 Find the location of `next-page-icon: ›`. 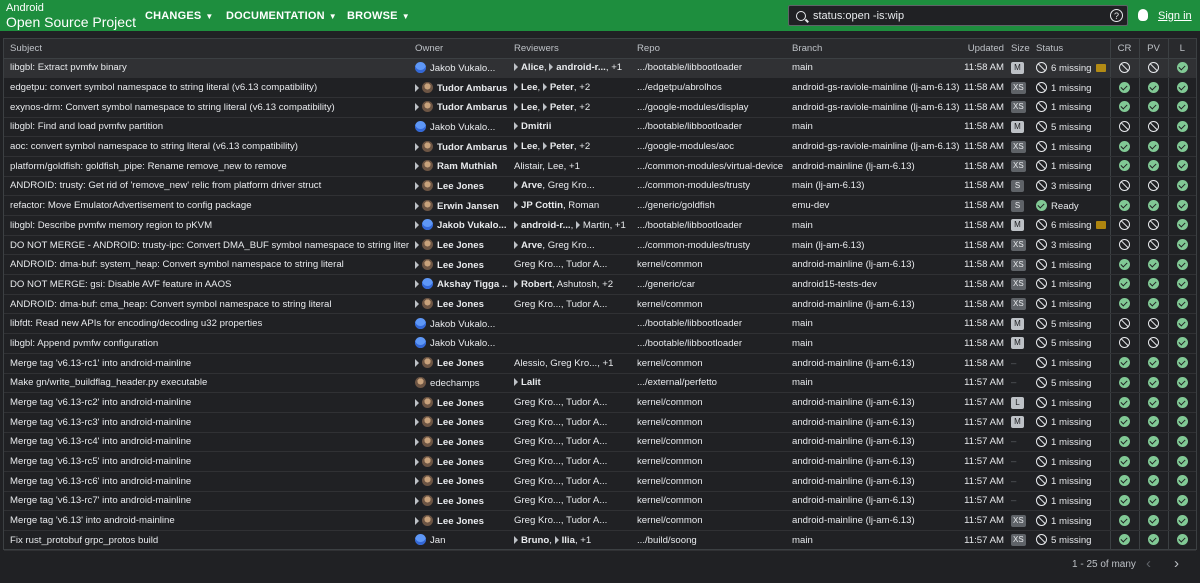

next-page-icon: › is located at coordinates (1176, 563).